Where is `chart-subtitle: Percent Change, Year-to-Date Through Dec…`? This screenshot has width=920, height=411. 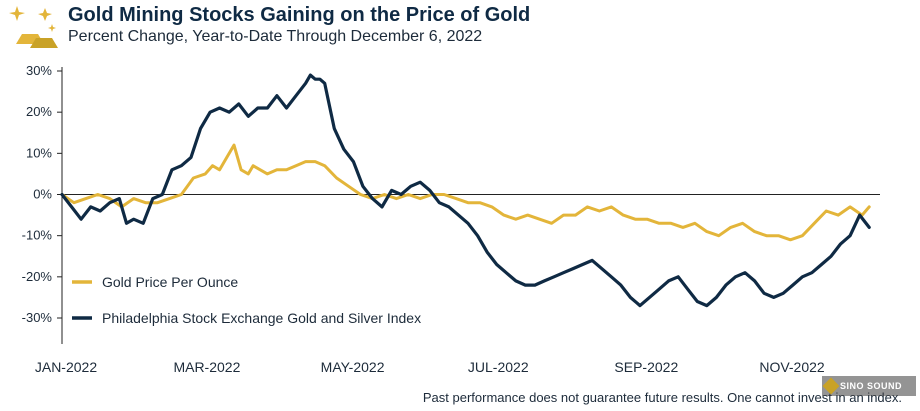
chart-subtitle: Percent Change, Year-to-Date Through Dec… is located at coordinates (275, 36).